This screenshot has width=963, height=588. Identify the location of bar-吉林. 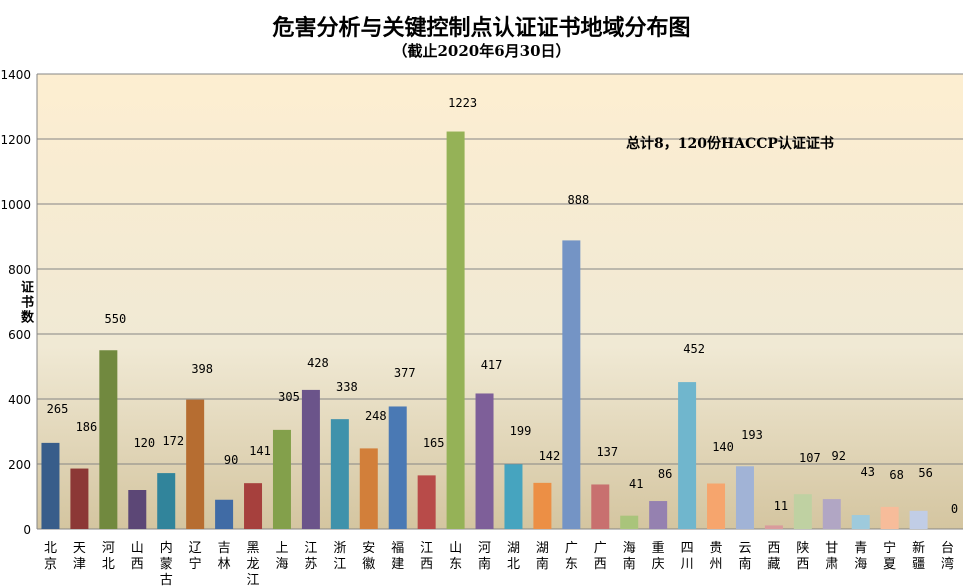
(224, 514).